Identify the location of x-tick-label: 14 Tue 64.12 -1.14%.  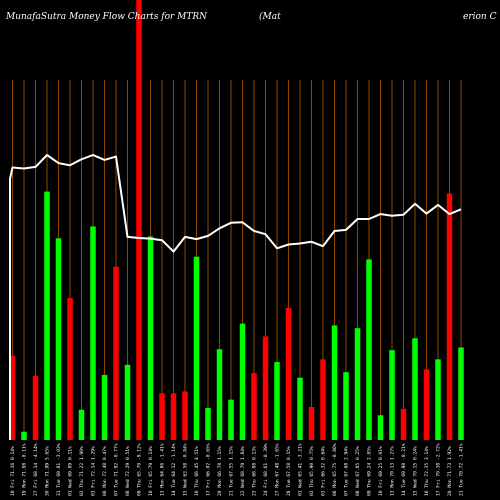
(174, 469).